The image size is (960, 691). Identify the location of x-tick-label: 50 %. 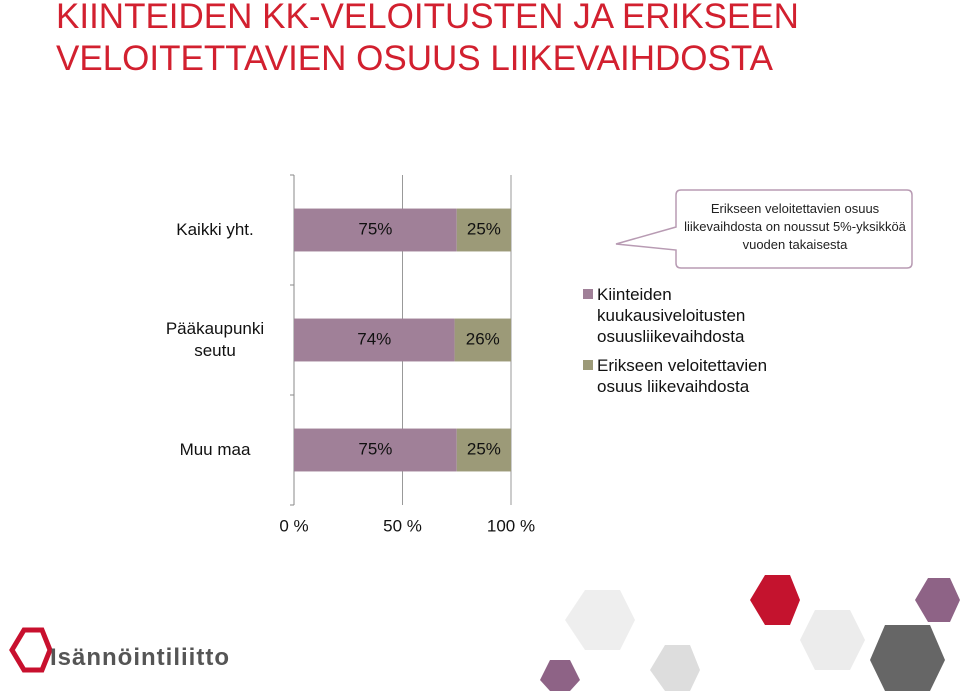
(402, 525).